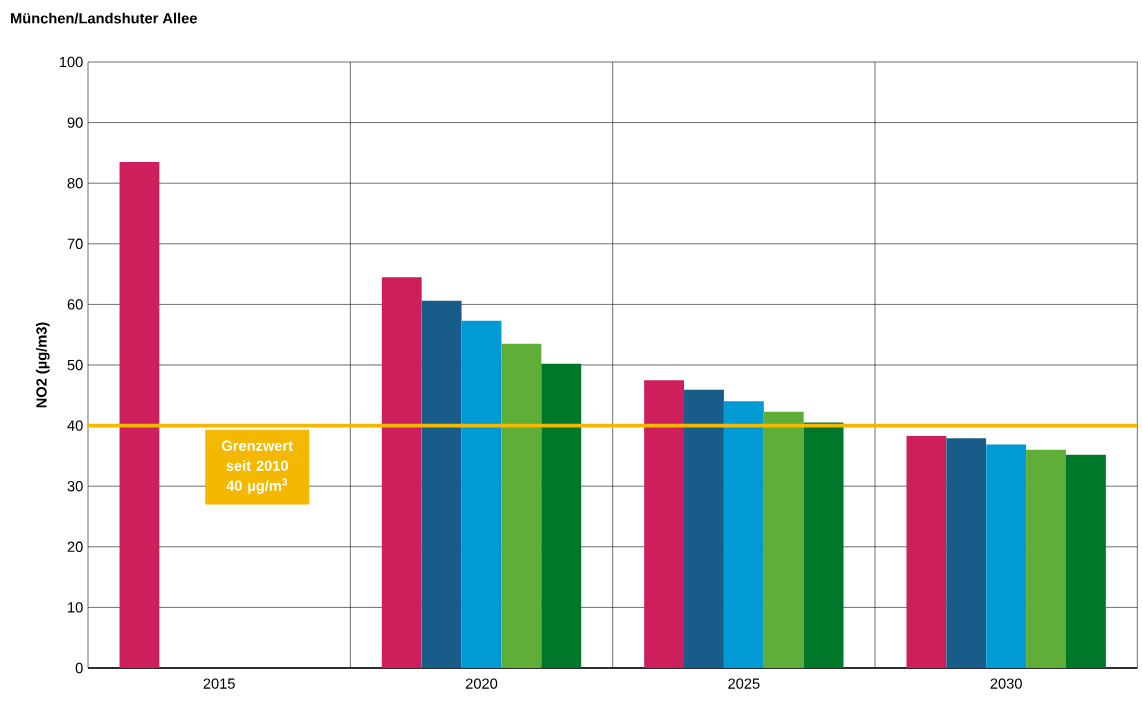 The width and height of the screenshot is (1142, 708). I want to click on y-tick-label: 20, so click(75, 546).